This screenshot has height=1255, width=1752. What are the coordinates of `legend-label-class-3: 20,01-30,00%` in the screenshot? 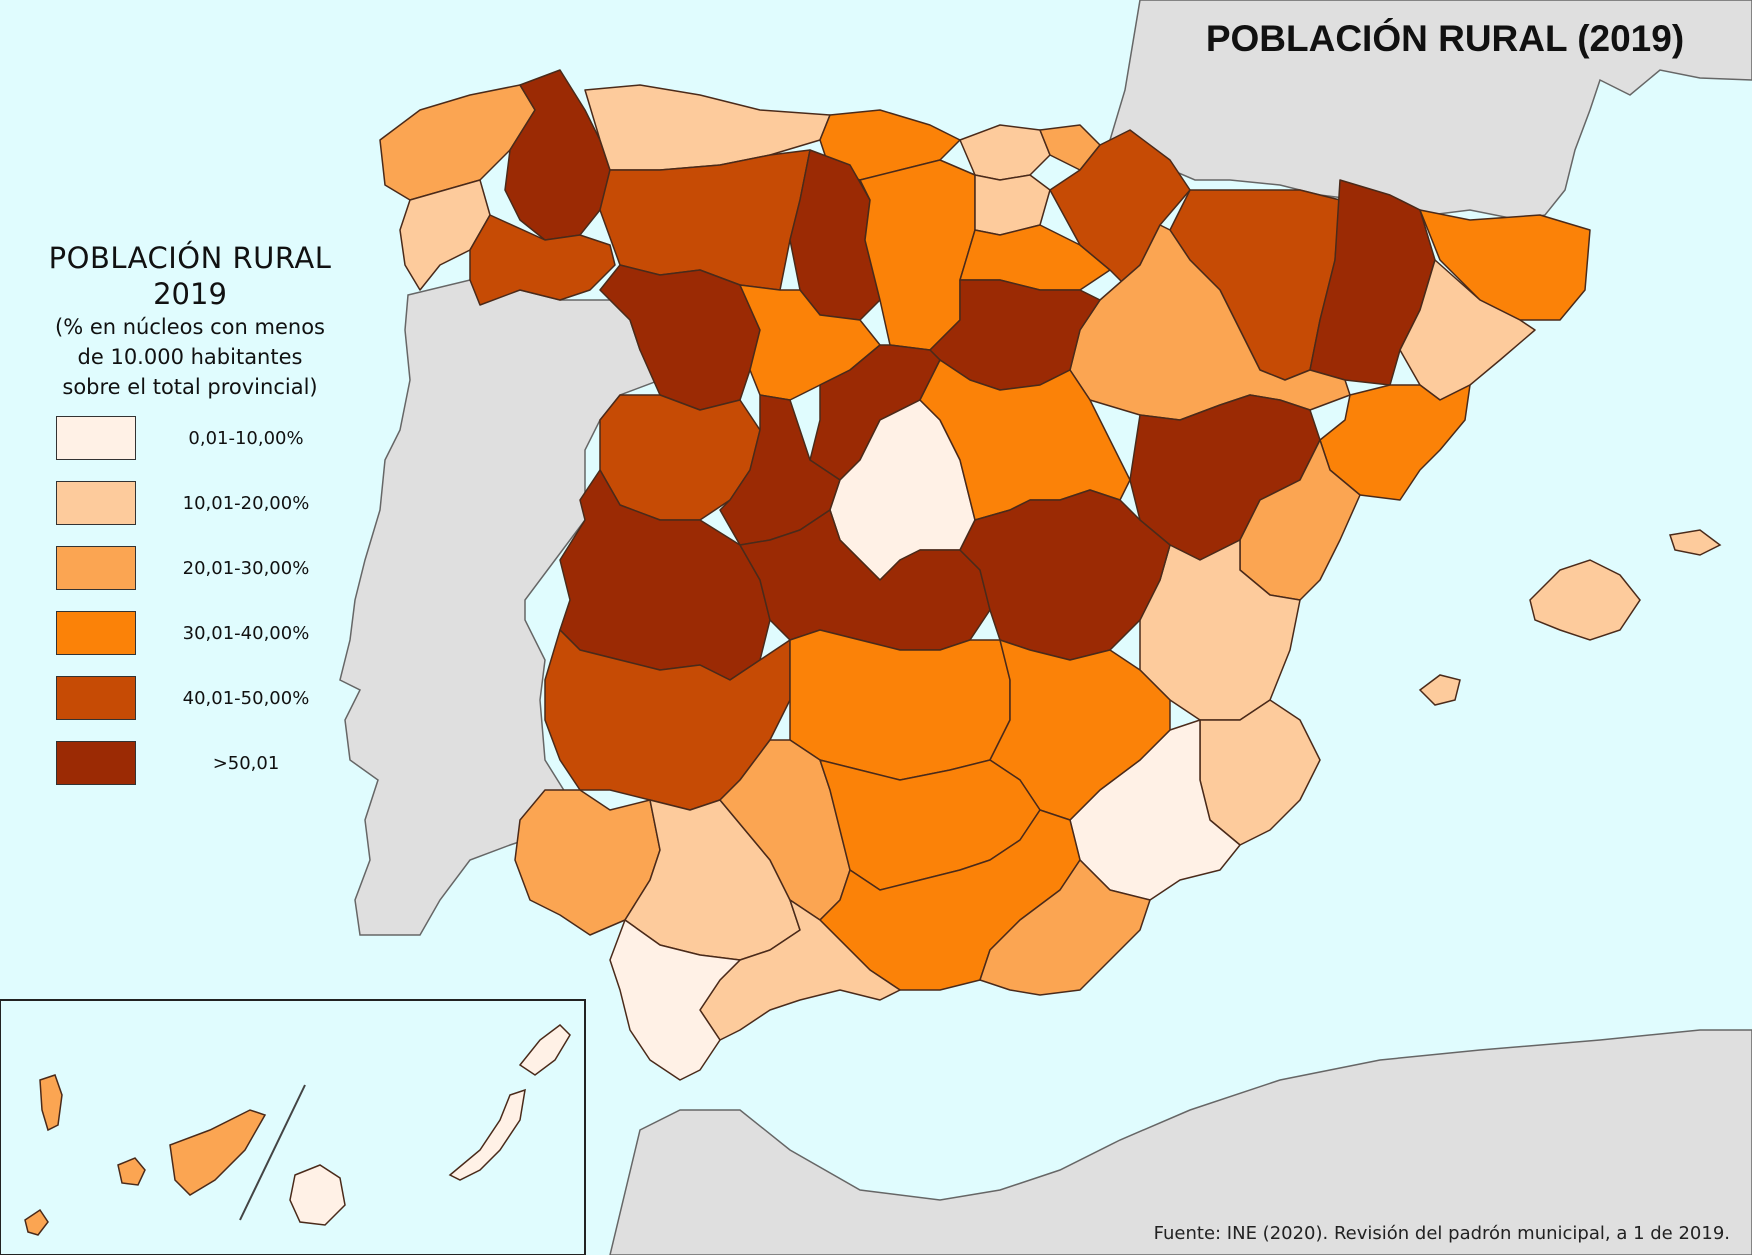 It's located at (246, 568).